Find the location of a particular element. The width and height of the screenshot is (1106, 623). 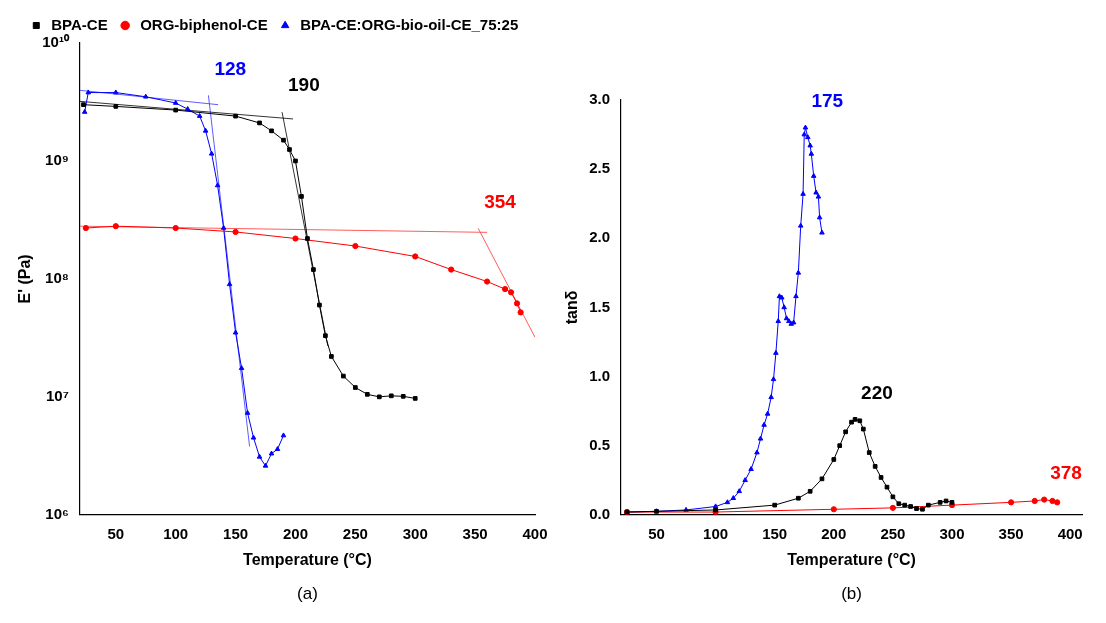

legend-label: ORG-biphenol-CE is located at coordinates (204, 24).